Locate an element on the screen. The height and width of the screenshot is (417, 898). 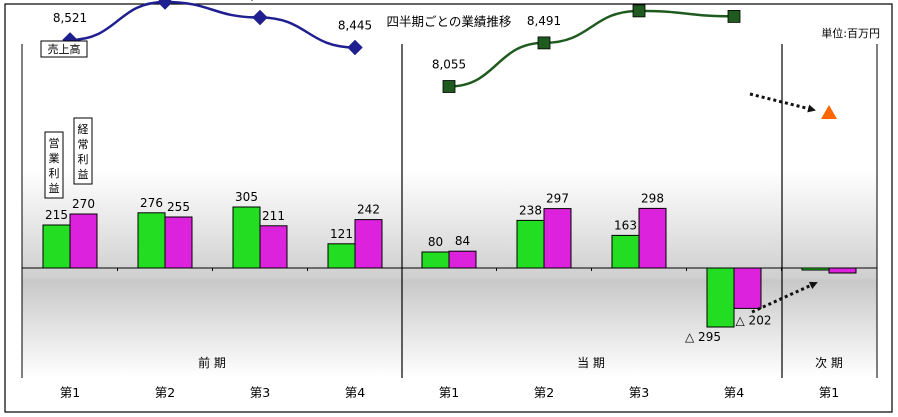
ordinary-profit-label: 255 is located at coordinates (178, 207).